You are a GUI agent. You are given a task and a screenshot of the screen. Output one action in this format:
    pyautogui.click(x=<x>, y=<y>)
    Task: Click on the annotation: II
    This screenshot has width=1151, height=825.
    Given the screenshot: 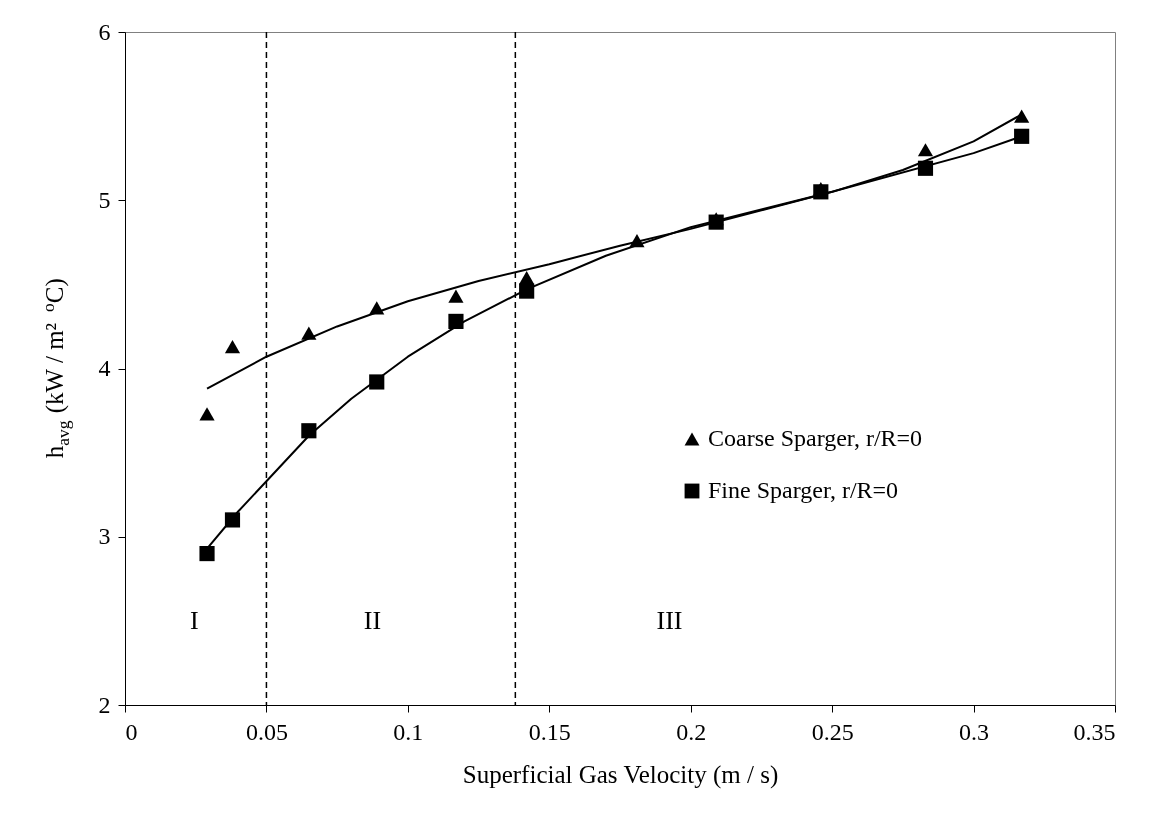 What is the action you would take?
    pyautogui.click(x=372, y=620)
    